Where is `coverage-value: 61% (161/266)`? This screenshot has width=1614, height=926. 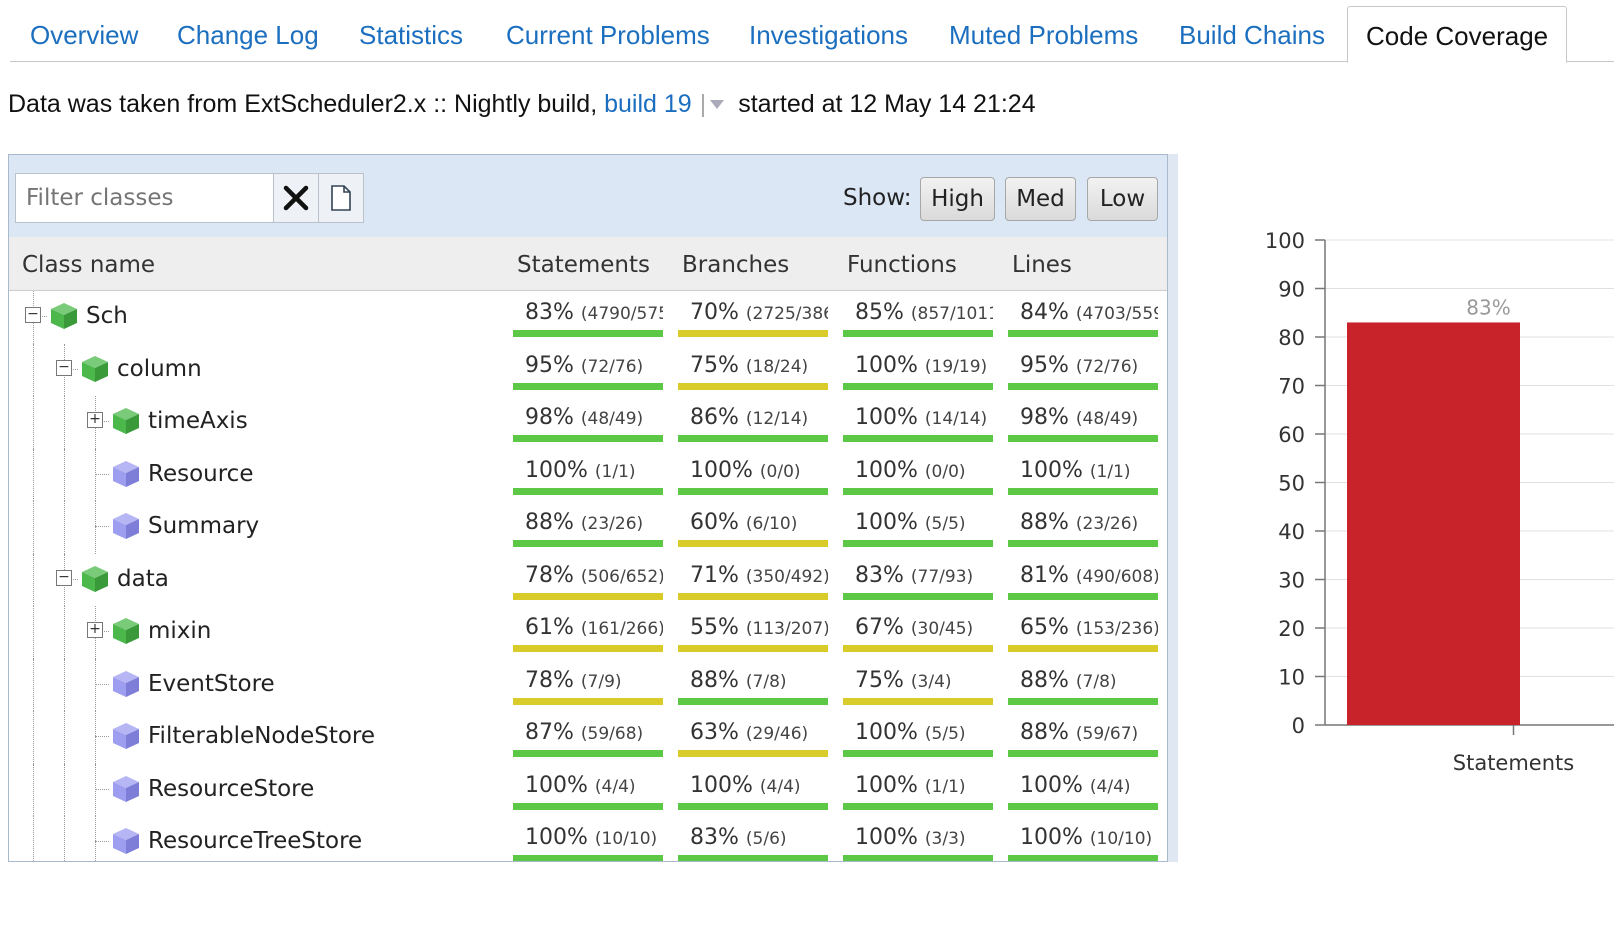 coverage-value: 61% (161/266) is located at coordinates (594, 627).